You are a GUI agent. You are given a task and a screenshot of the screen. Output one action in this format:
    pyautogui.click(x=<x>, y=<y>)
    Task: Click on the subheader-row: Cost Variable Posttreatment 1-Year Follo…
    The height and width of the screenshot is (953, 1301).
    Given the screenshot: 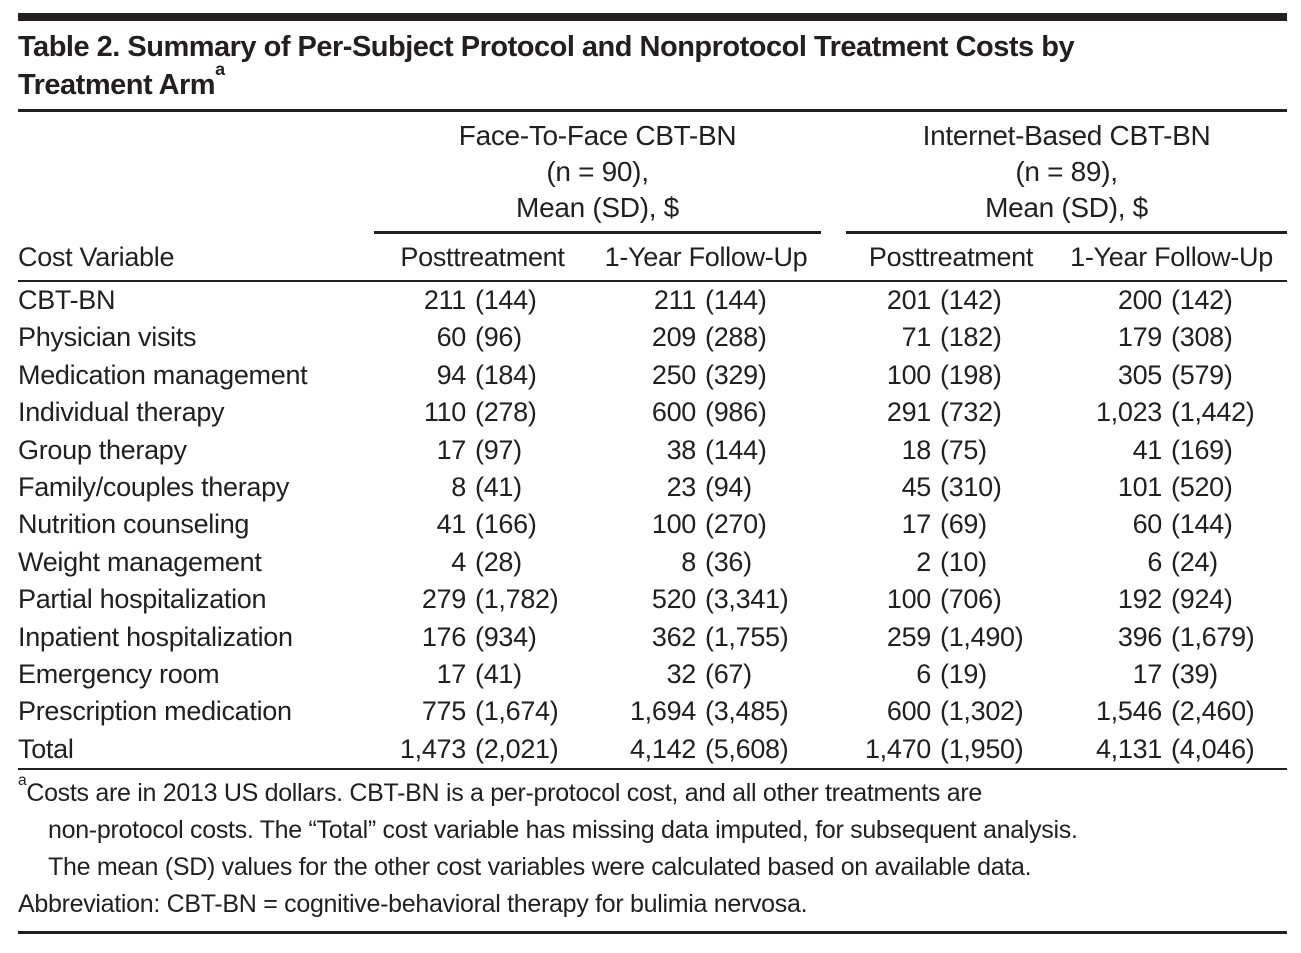 What is the action you would take?
    pyautogui.click(x=653, y=258)
    